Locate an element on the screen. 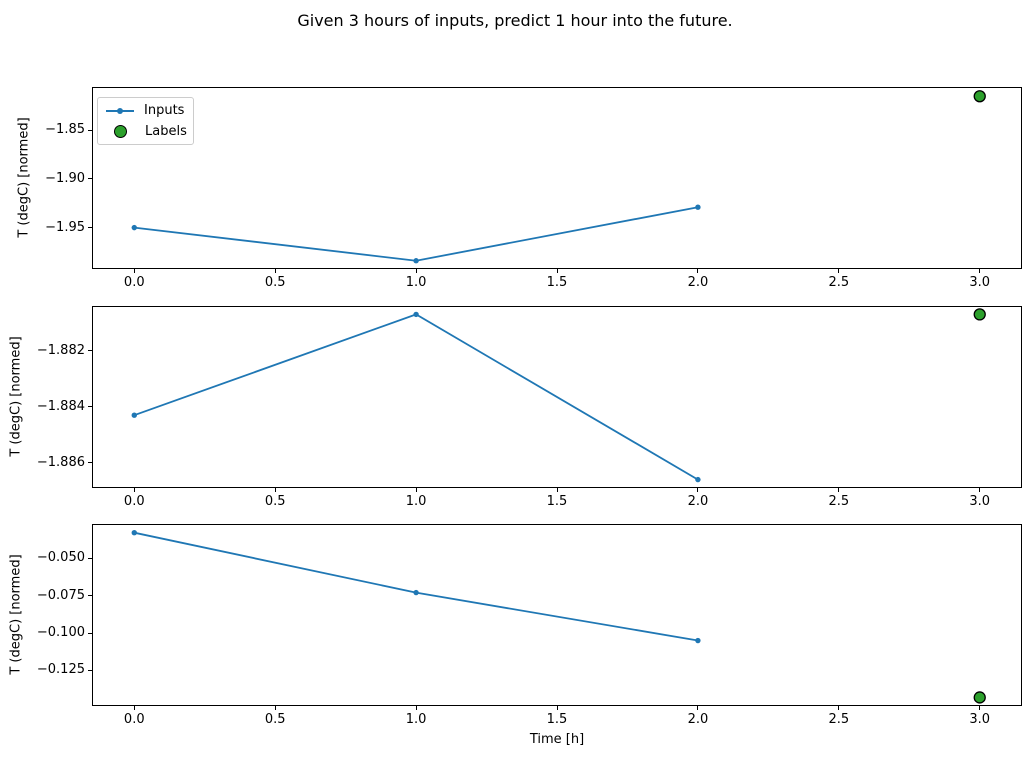 The height and width of the screenshot is (759, 1030). y-tick-label: −1.95 is located at coordinates (65, 227).